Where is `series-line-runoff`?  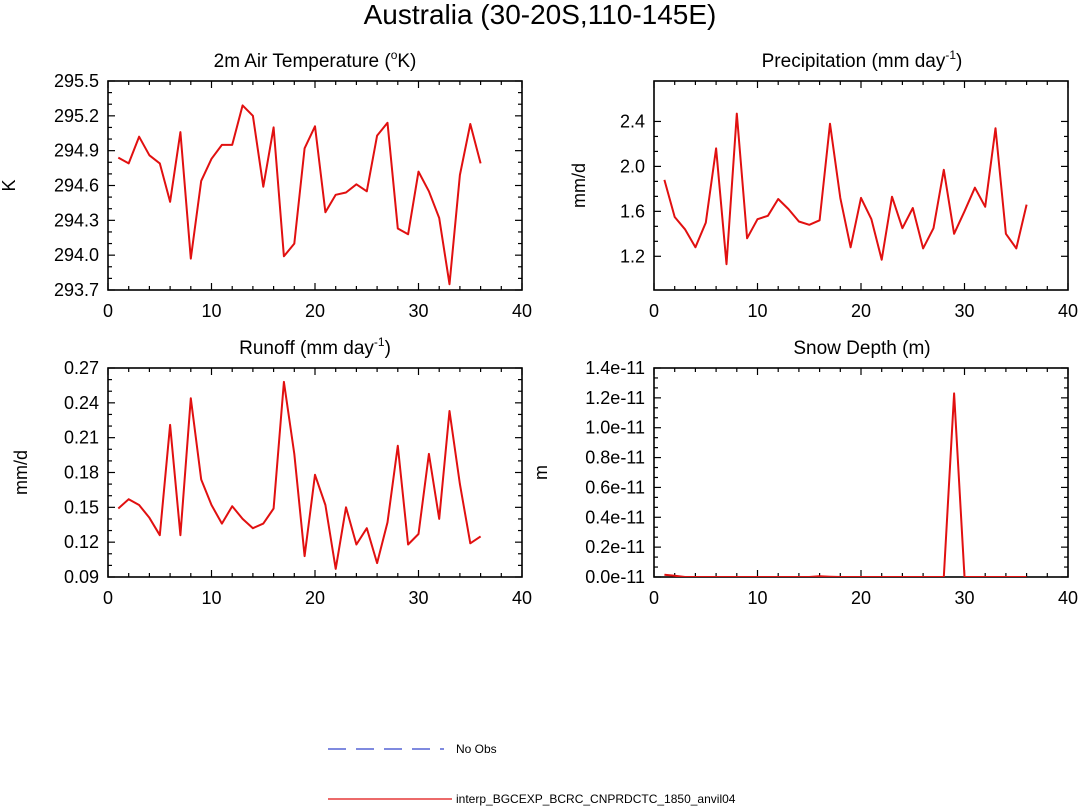
series-line-runoff is located at coordinates (299, 475).